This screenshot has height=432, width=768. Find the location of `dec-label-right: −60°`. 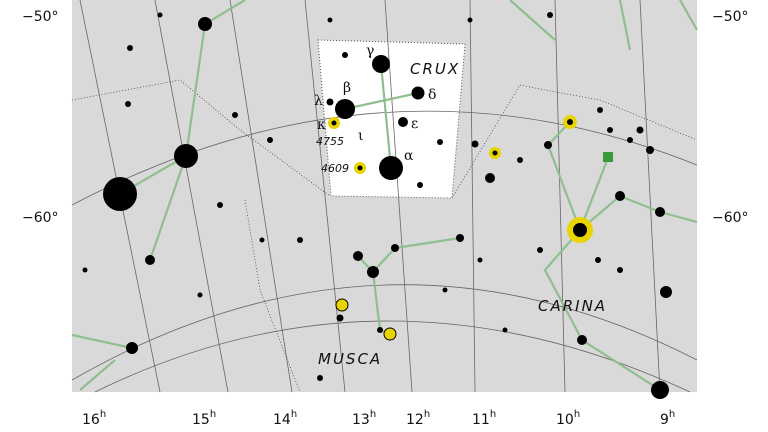

dec-label-right: −60° is located at coordinates (730, 218).